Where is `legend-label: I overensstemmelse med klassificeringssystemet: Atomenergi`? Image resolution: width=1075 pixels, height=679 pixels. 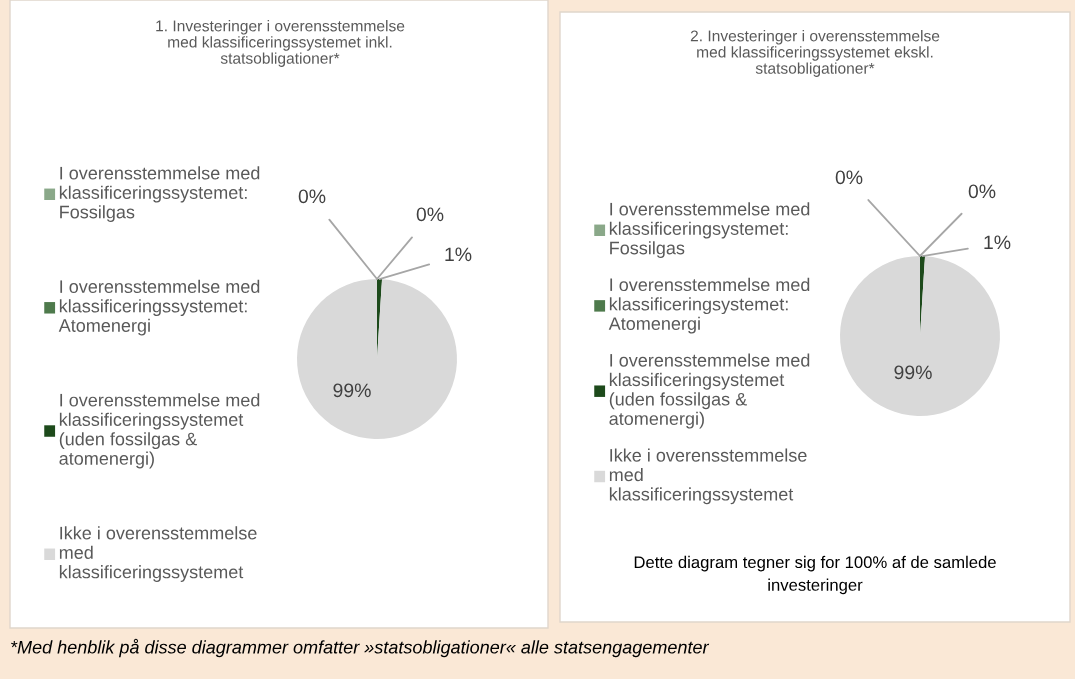 legend-label: I overensstemmelse med klassificeringssystemet: Atomenergi is located at coordinates (159, 307).